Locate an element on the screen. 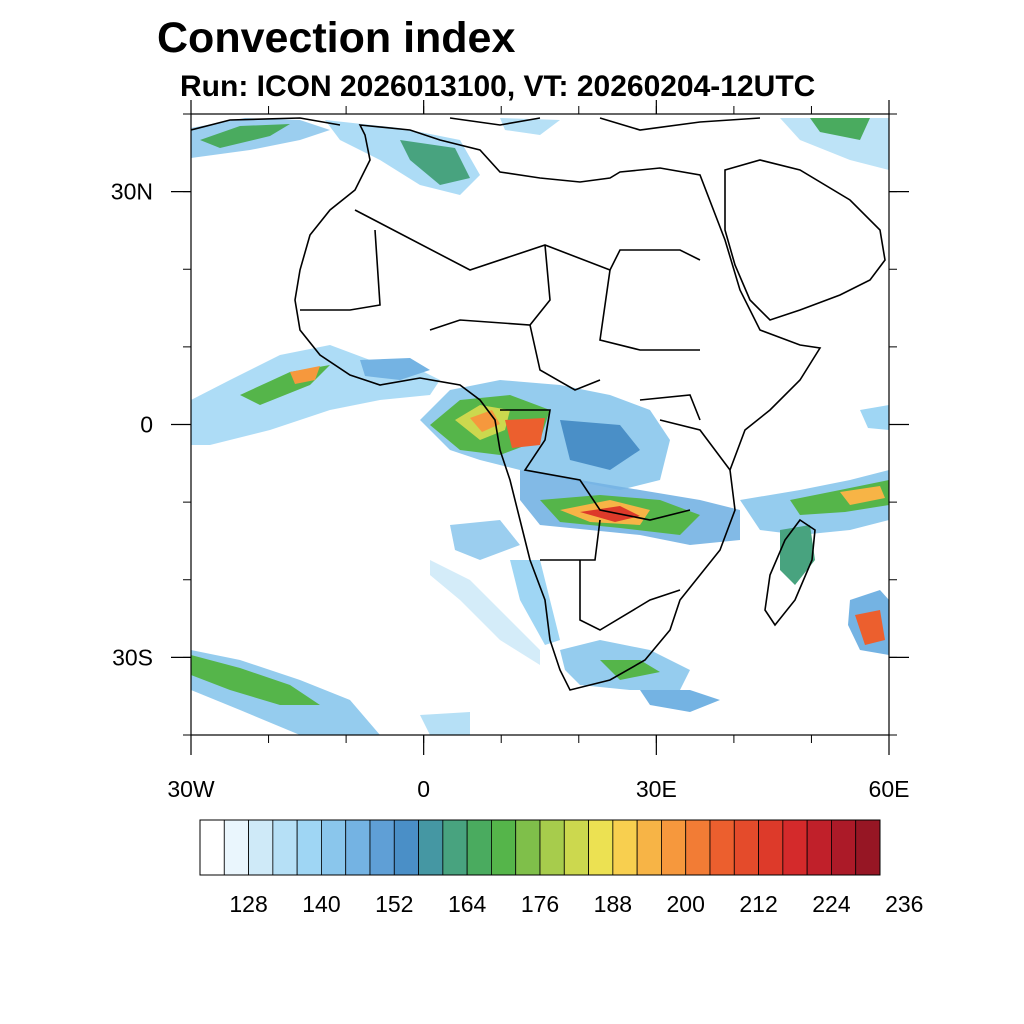  colorbar-label: 152 is located at coordinates (394, 904).